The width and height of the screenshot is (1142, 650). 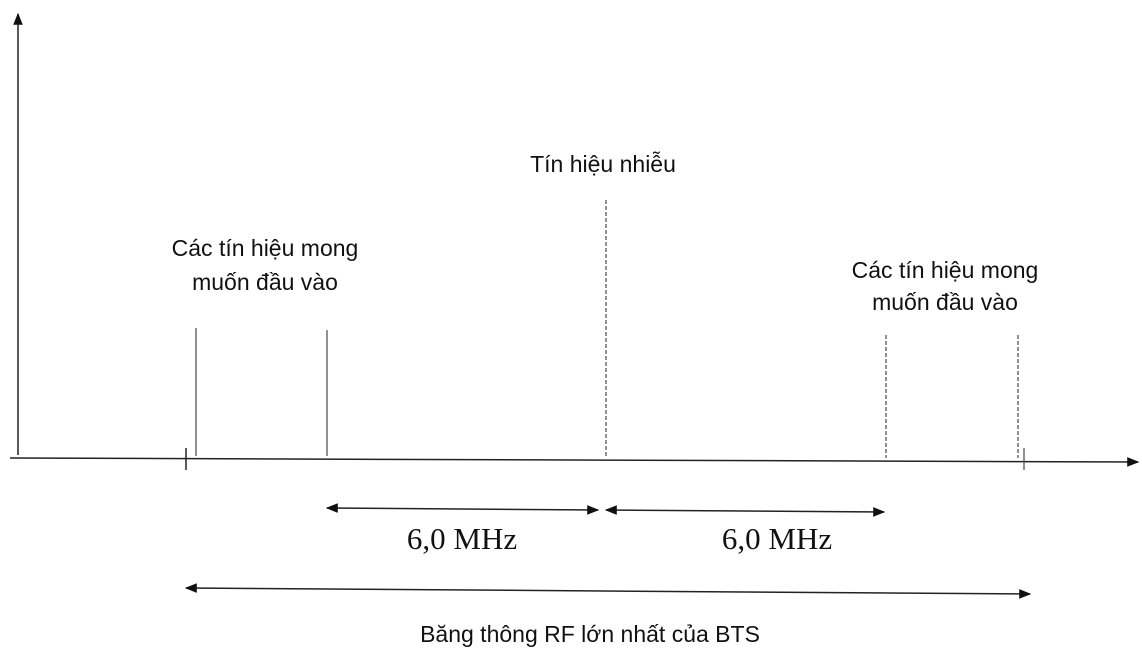 I want to click on bandwidth-label: Băng thông RF lớn nhất của BTS, so click(x=590, y=634).